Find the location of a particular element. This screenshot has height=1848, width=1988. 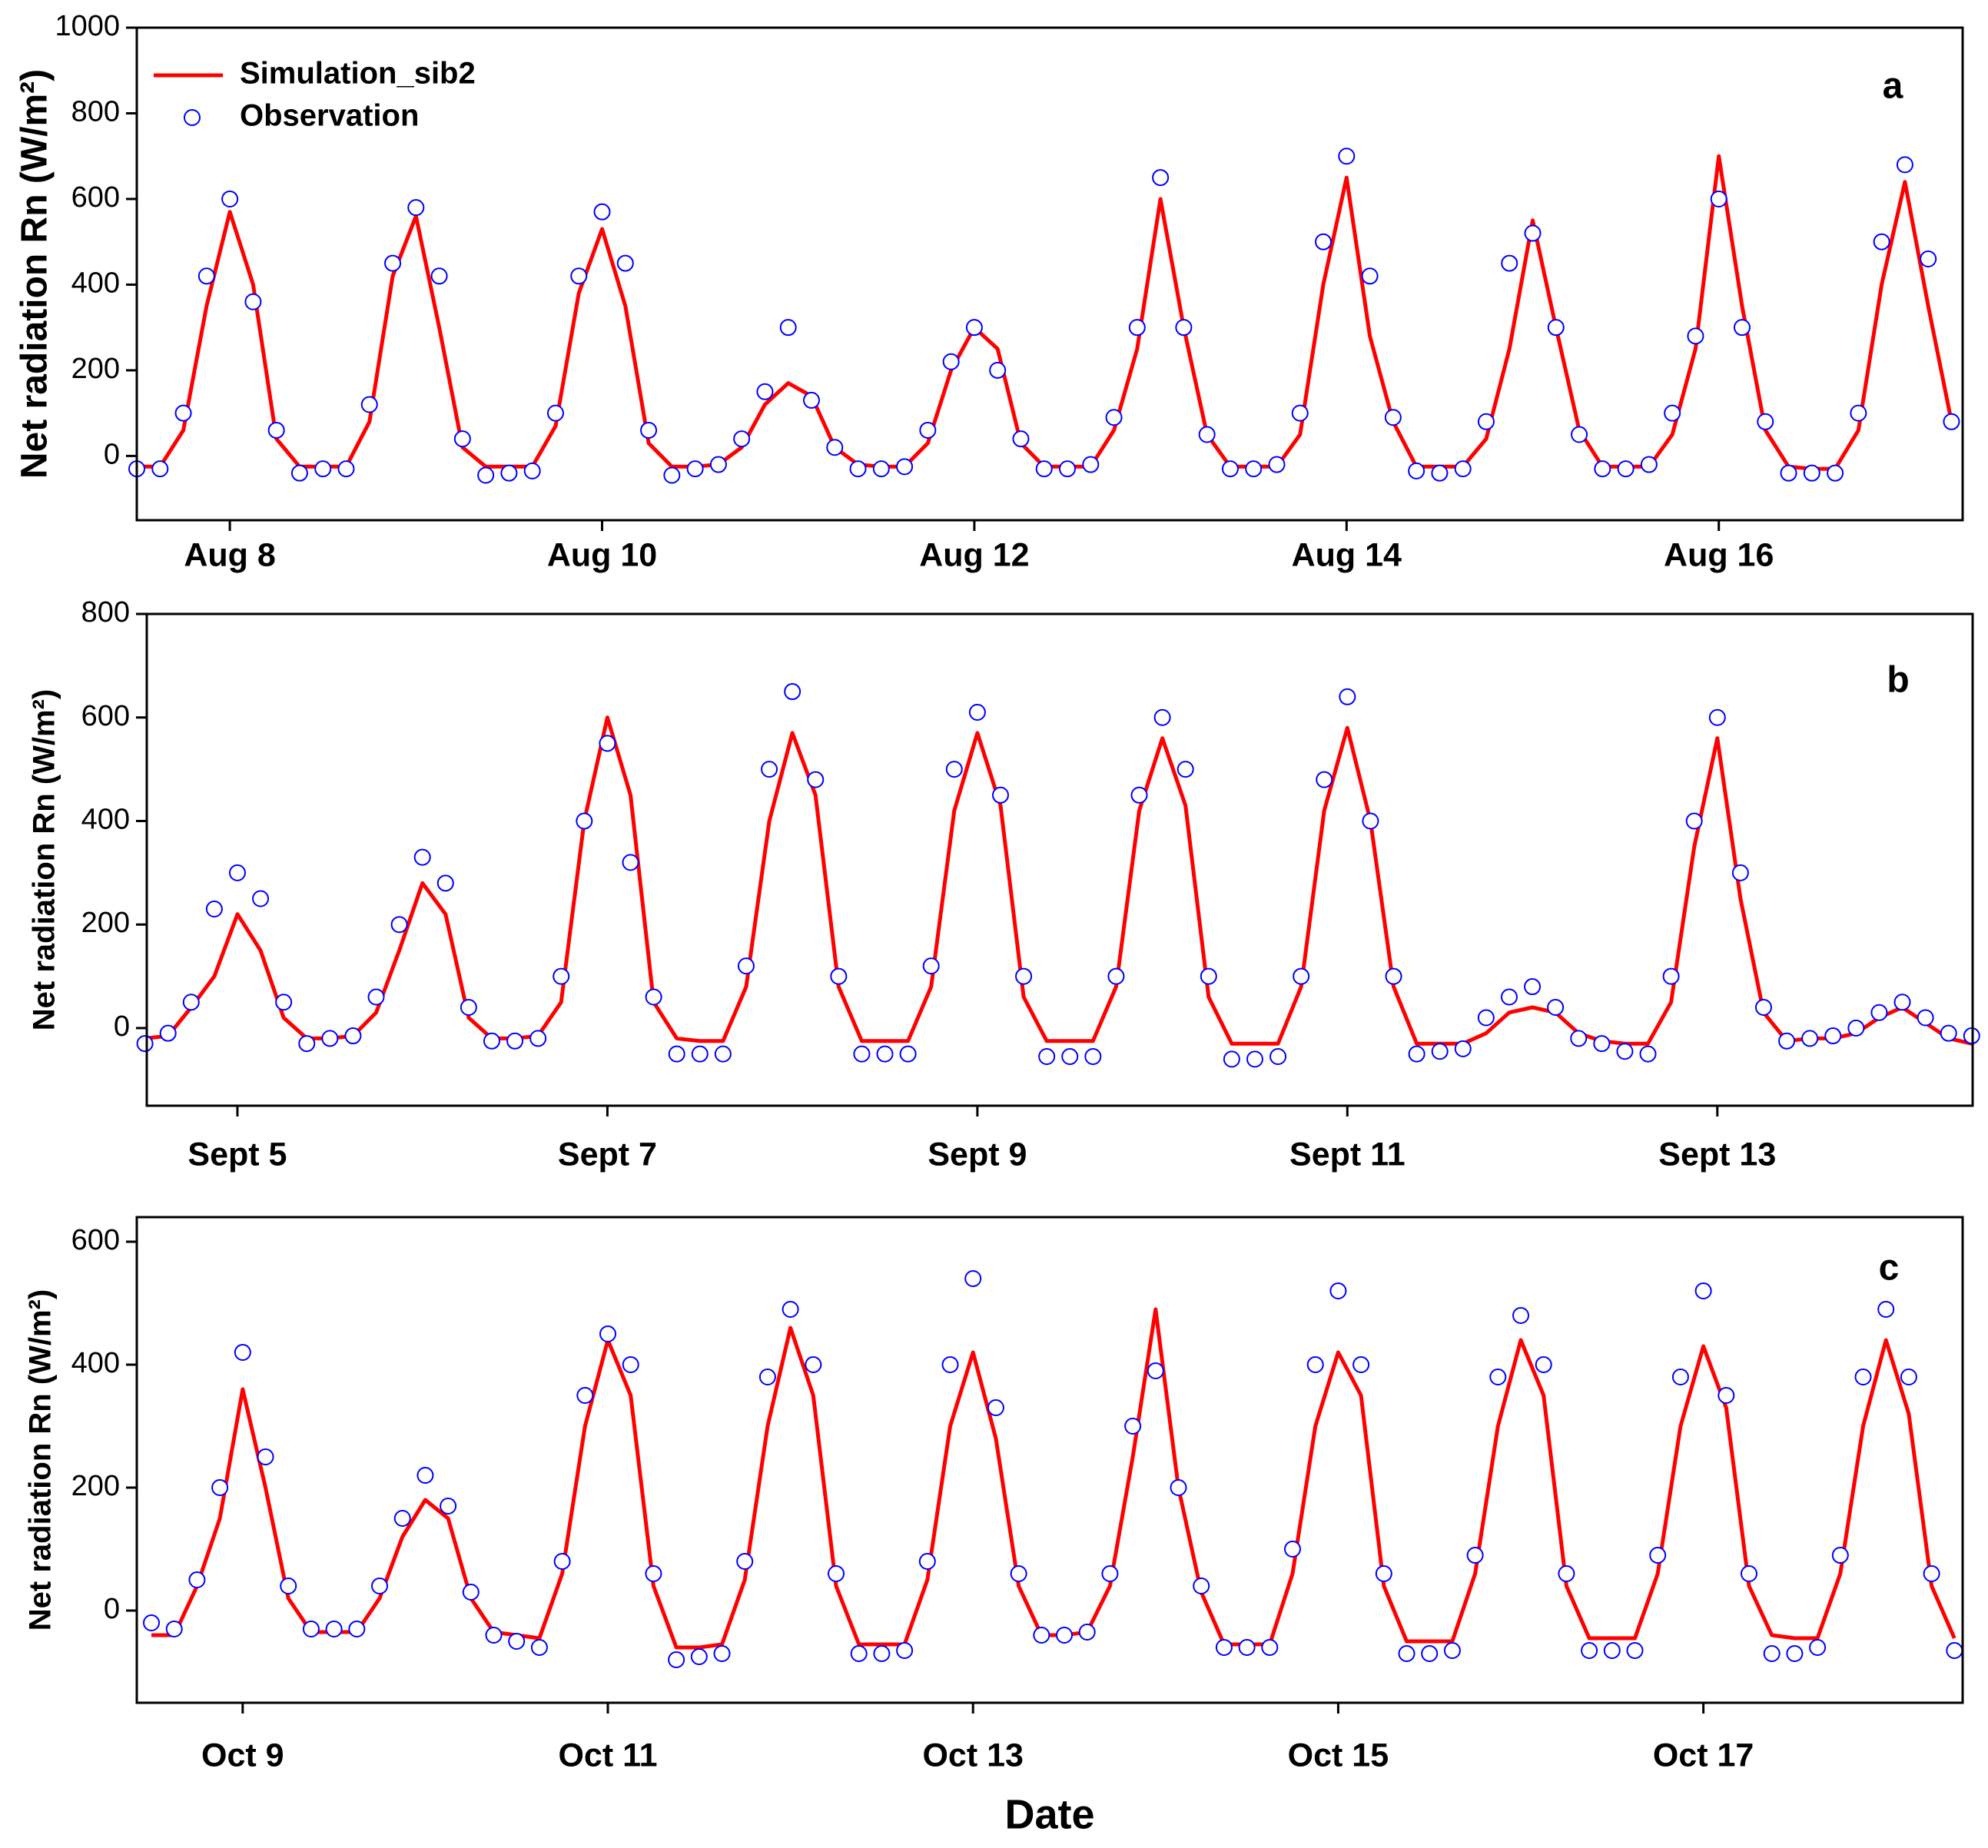

y-tick-label: 200 is located at coordinates (106, 923).